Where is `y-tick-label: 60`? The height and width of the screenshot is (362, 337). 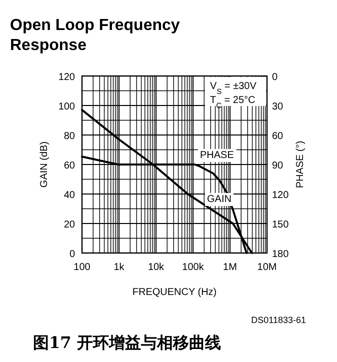 y-tick-label: 60 is located at coordinates (70, 166).